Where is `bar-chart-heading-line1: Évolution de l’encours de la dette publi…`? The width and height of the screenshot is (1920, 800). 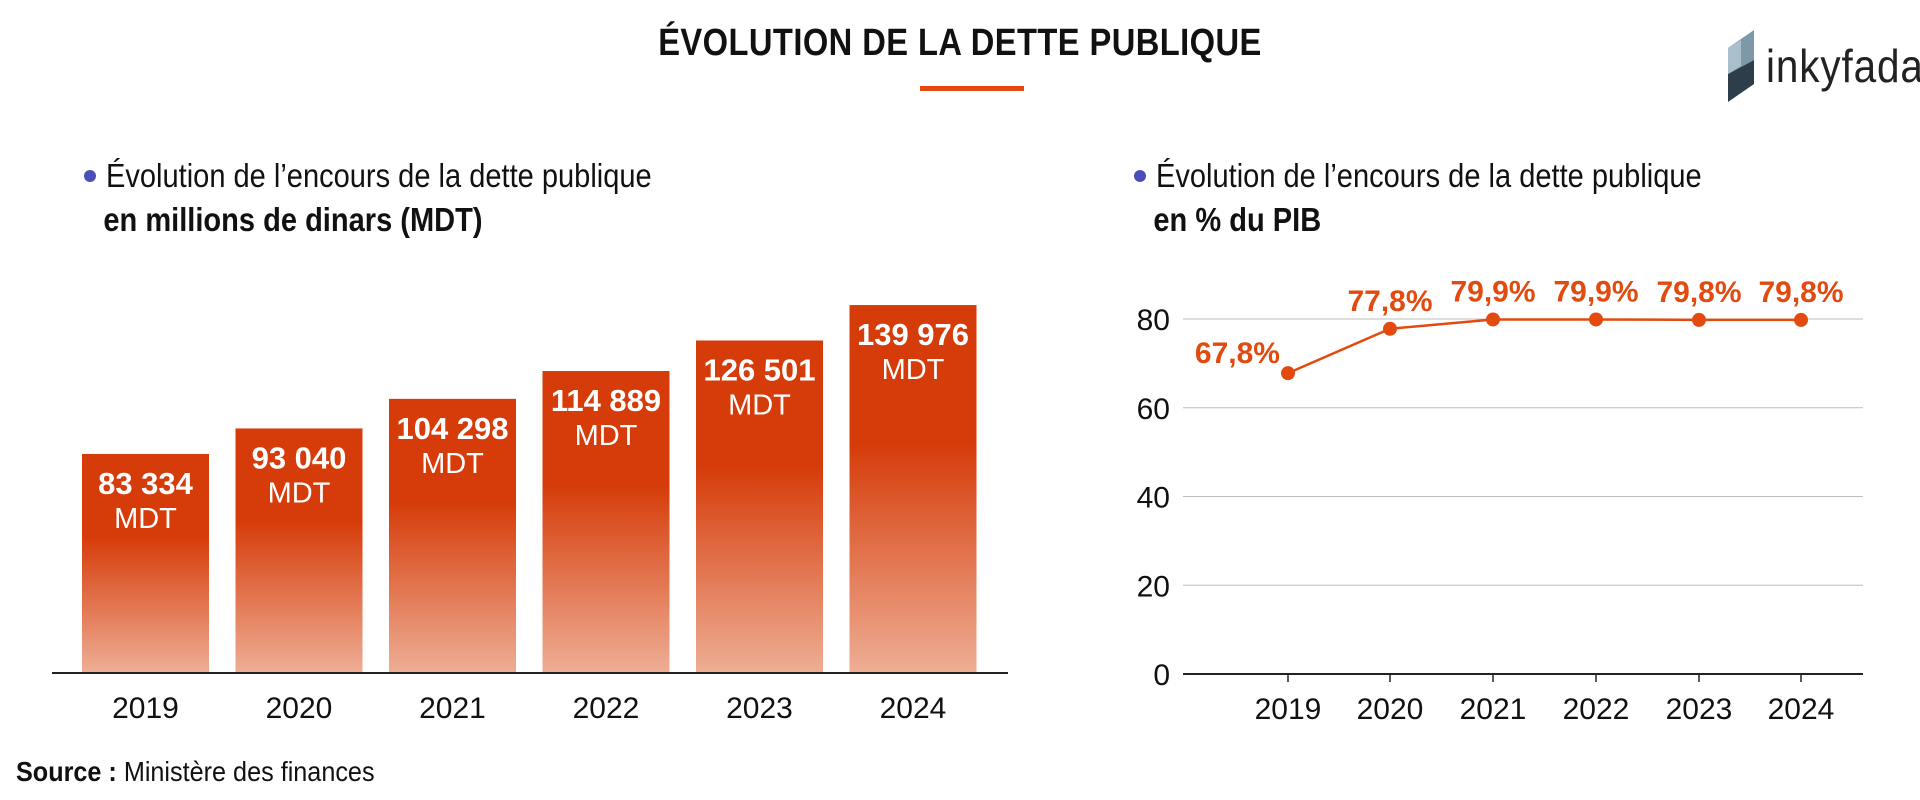
bar-chart-heading-line1: Évolution de l’encours de la dette publi… is located at coordinates (379, 175).